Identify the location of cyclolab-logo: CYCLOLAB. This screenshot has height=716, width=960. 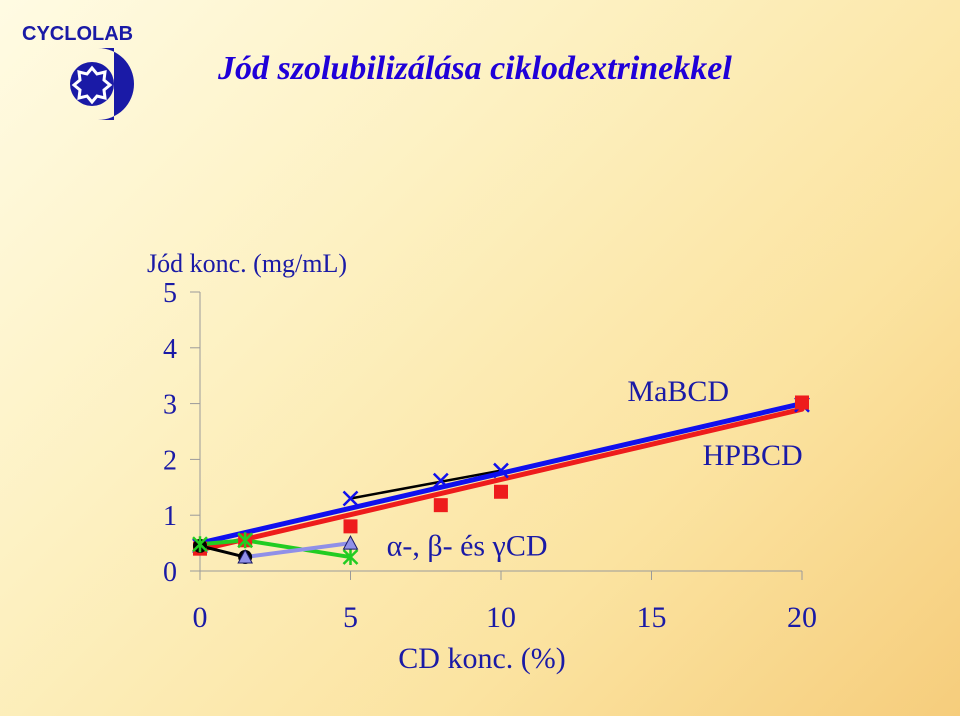
(78, 71).